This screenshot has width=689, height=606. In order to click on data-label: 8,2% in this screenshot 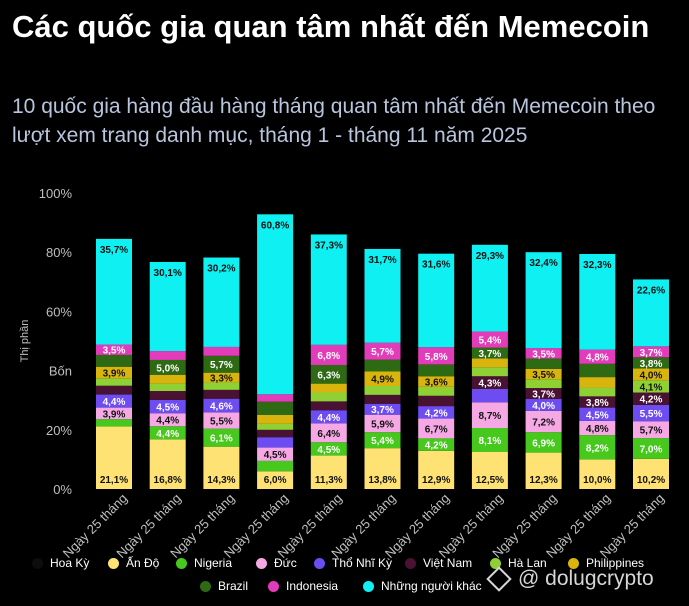, I will do `click(597, 448)`.